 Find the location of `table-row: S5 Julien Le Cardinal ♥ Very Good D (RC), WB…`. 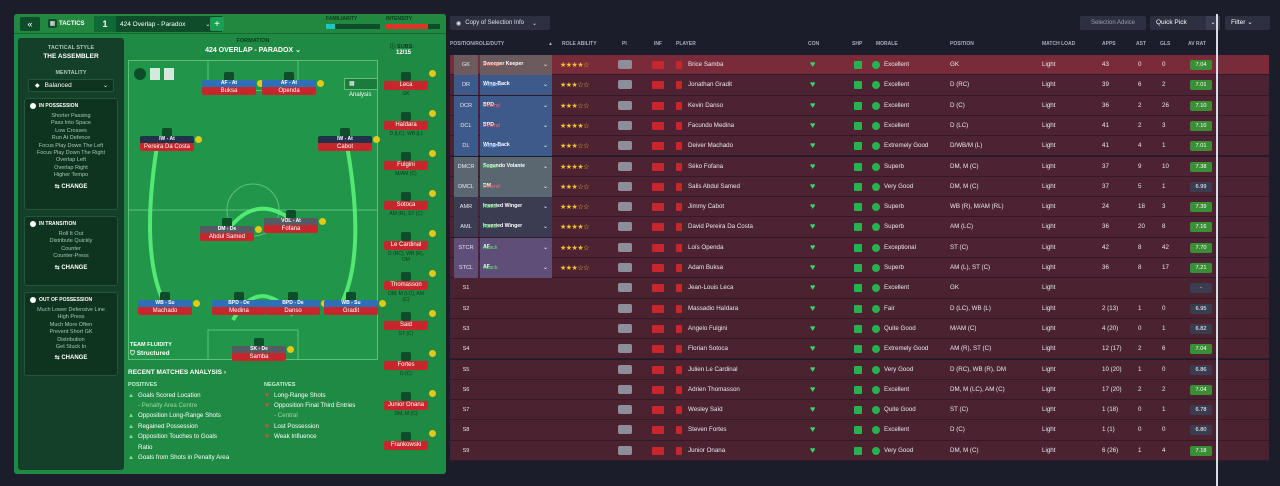

table-row: S5 Julien Le Cardinal ♥ Very Good D (RC), WB… is located at coordinates (859, 369).